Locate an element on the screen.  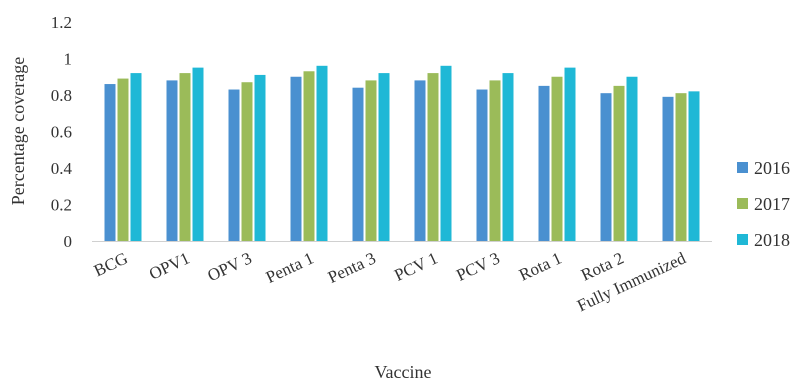
bar-2016-bcg is located at coordinates (110, 162).